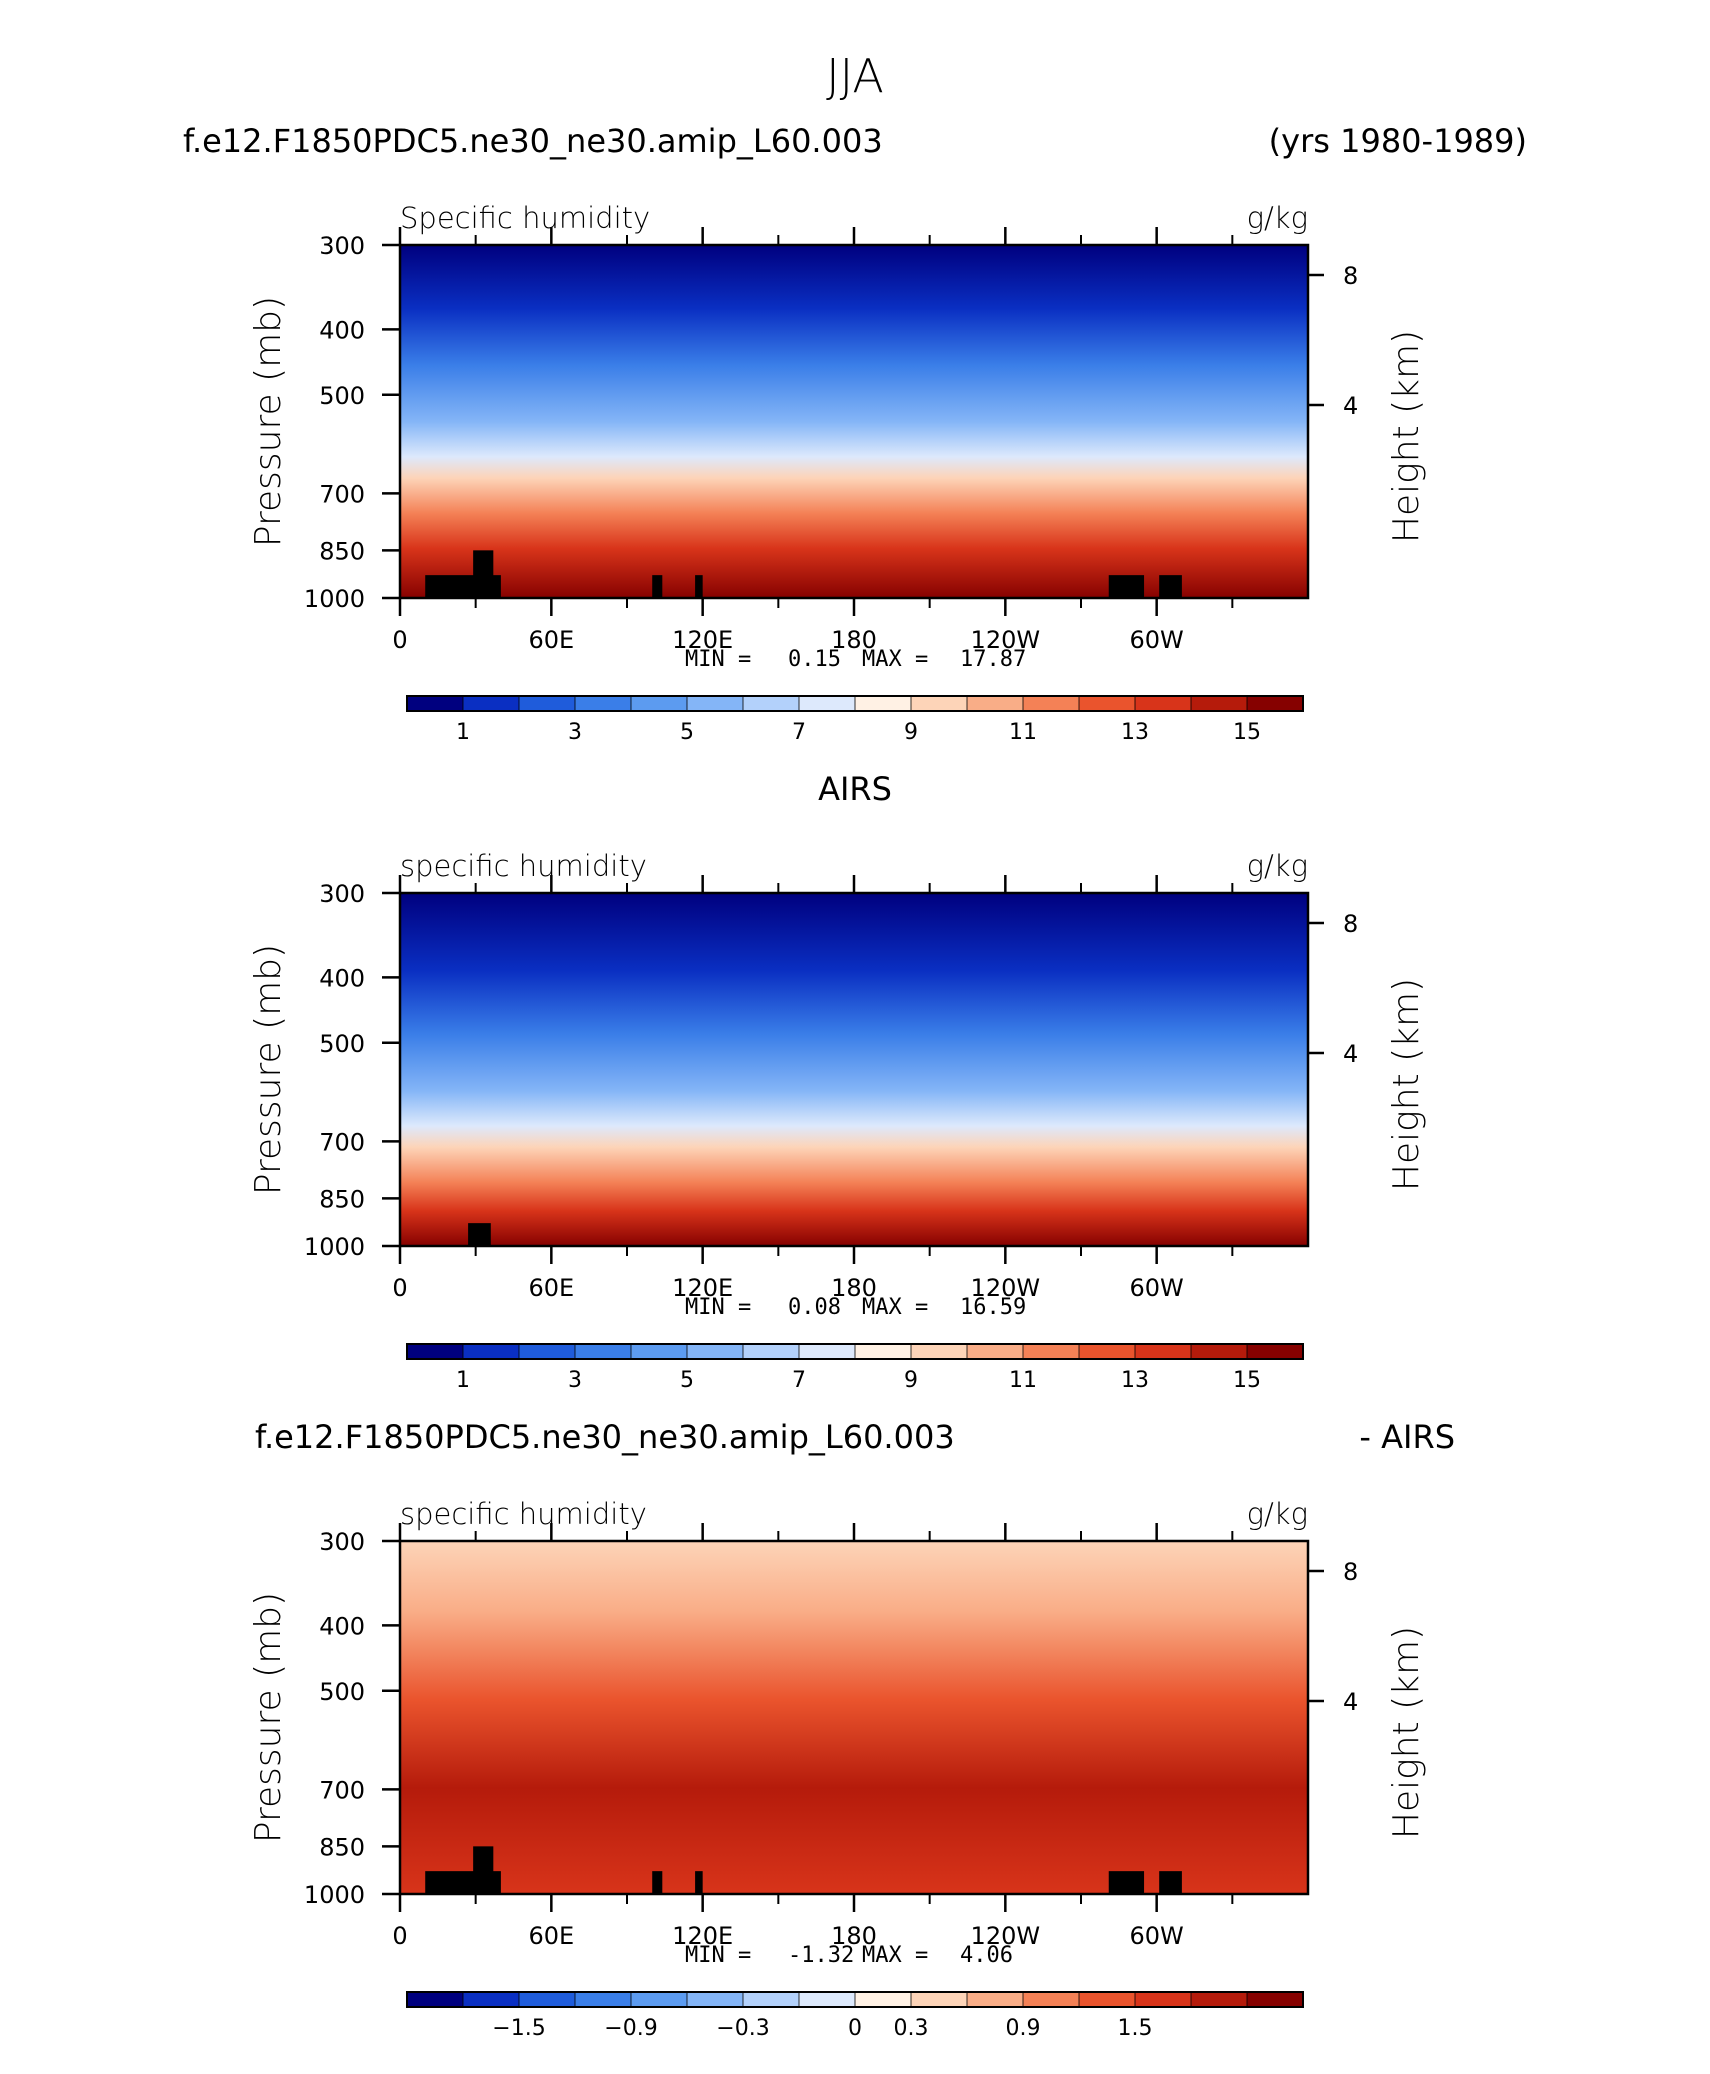 The height and width of the screenshot is (2074, 1710). Describe the element at coordinates (518, 2028) in the screenshot. I see `colorbar-label: −1.5` at that location.